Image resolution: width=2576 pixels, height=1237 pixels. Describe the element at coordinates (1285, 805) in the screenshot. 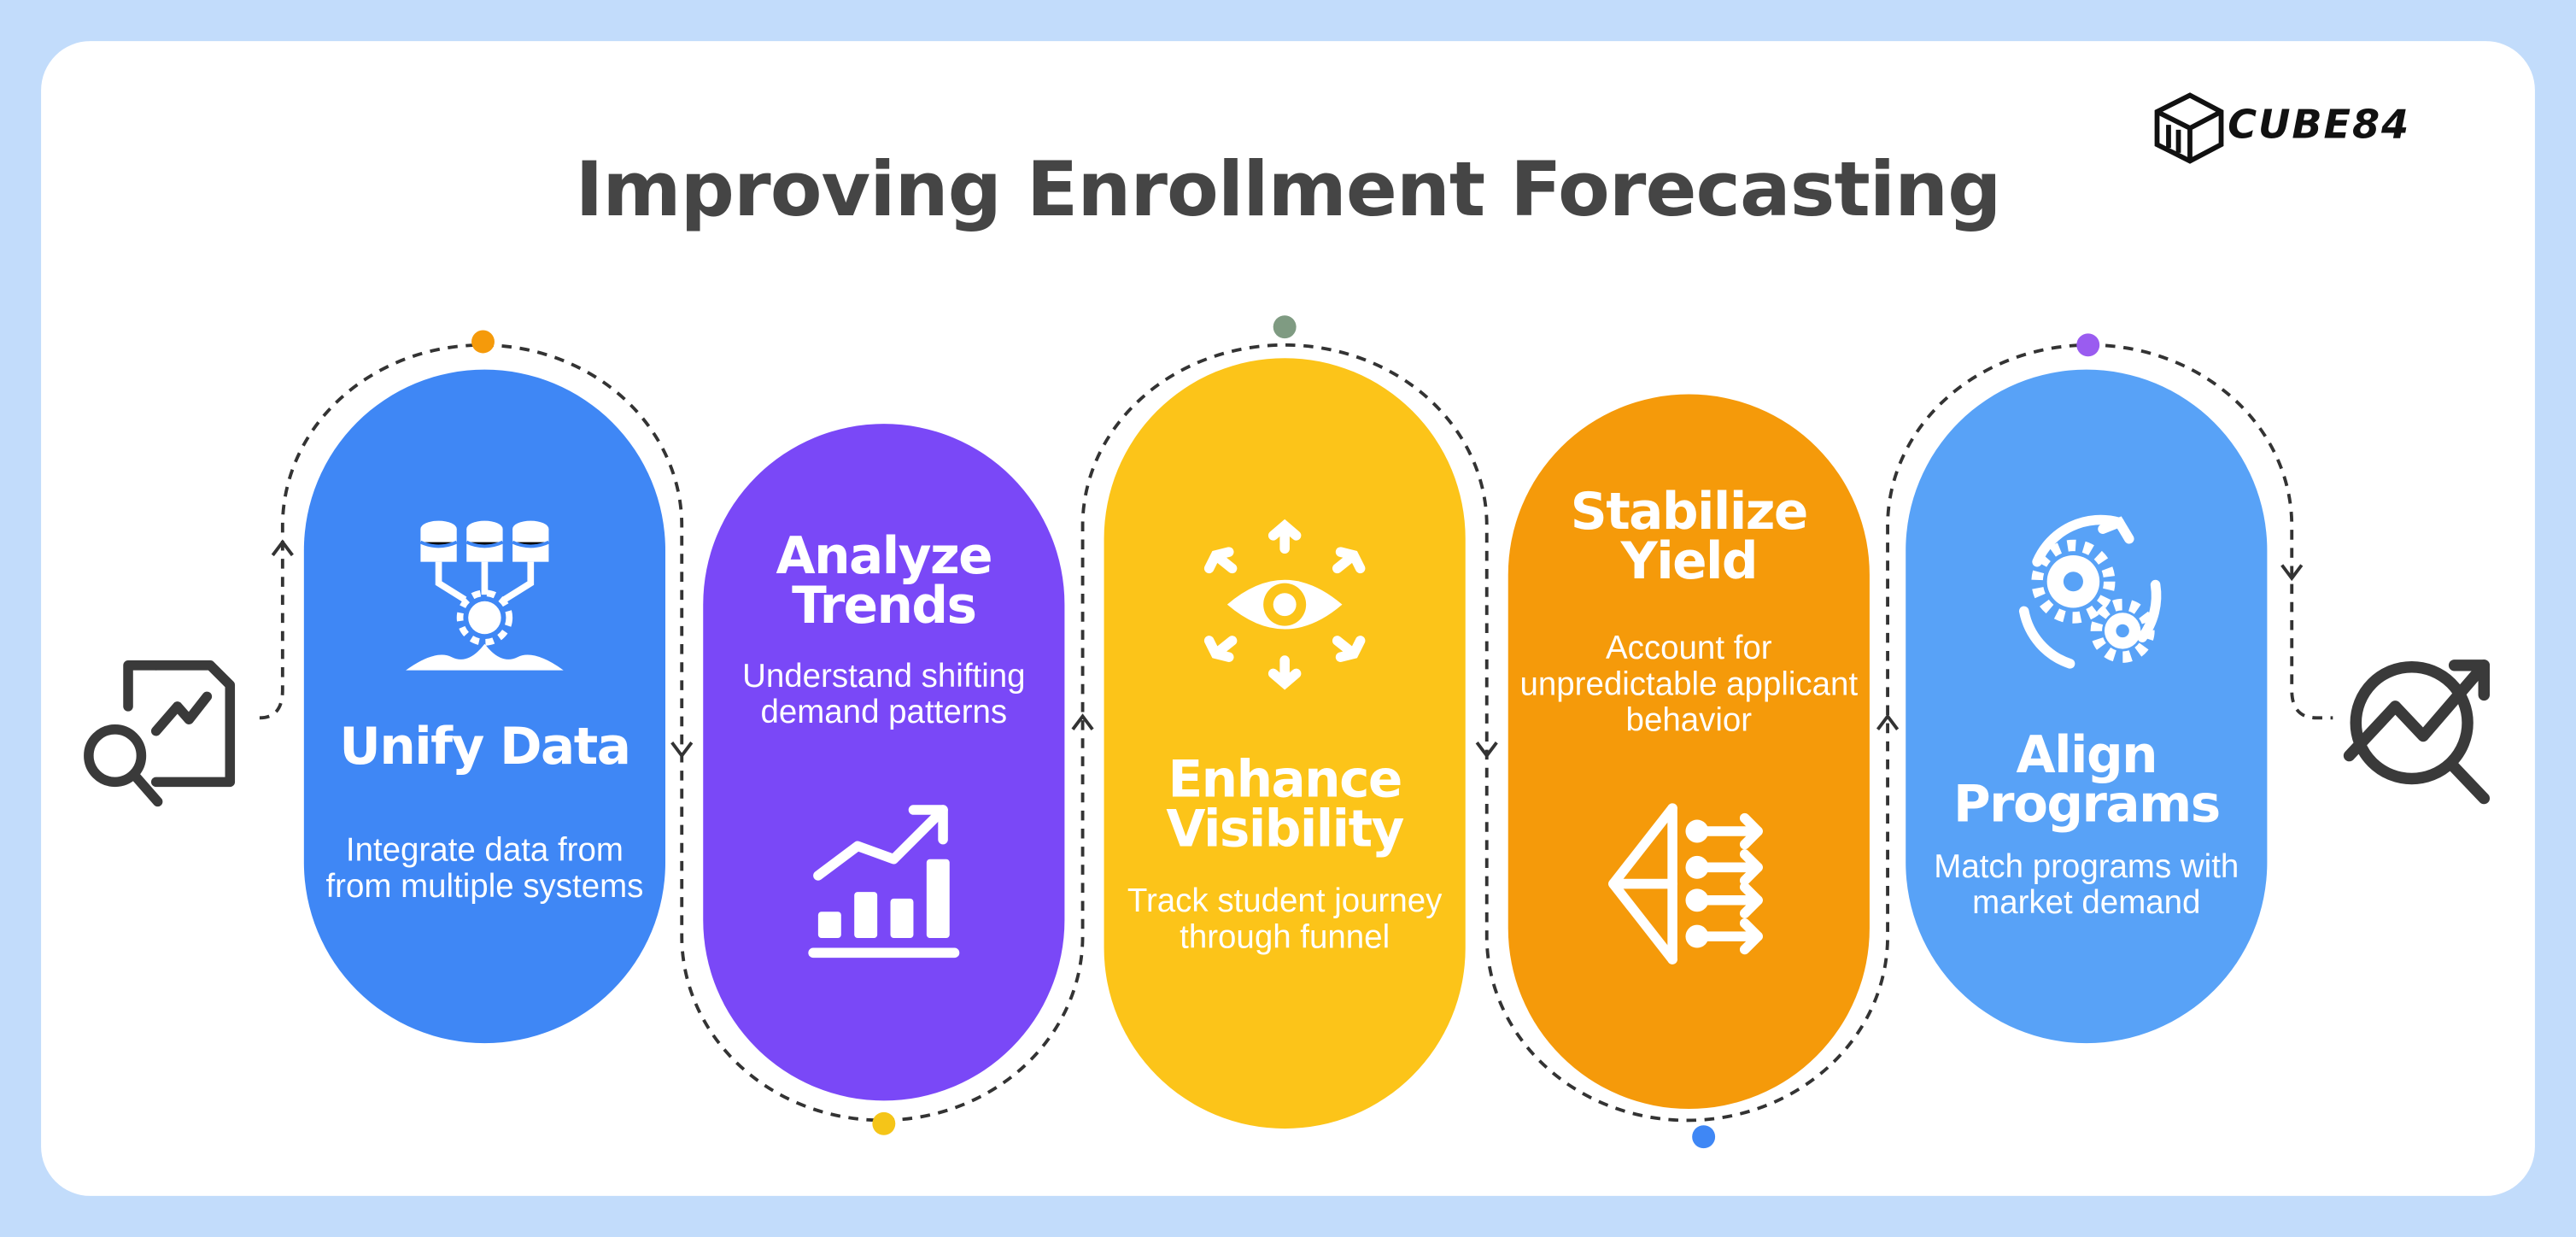

I see `step-title: Enhance Visibility` at that location.